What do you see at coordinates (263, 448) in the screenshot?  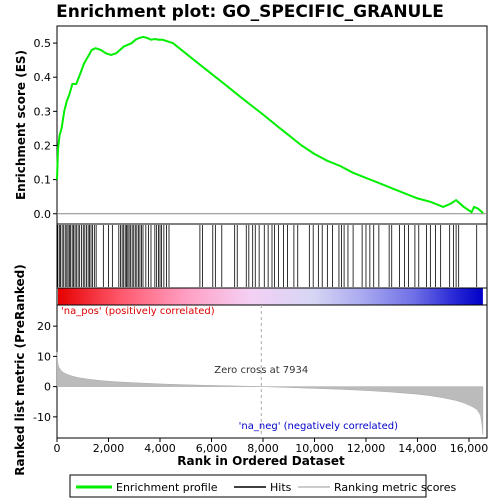 I see `x-tick-label: 8,000` at bounding box center [263, 448].